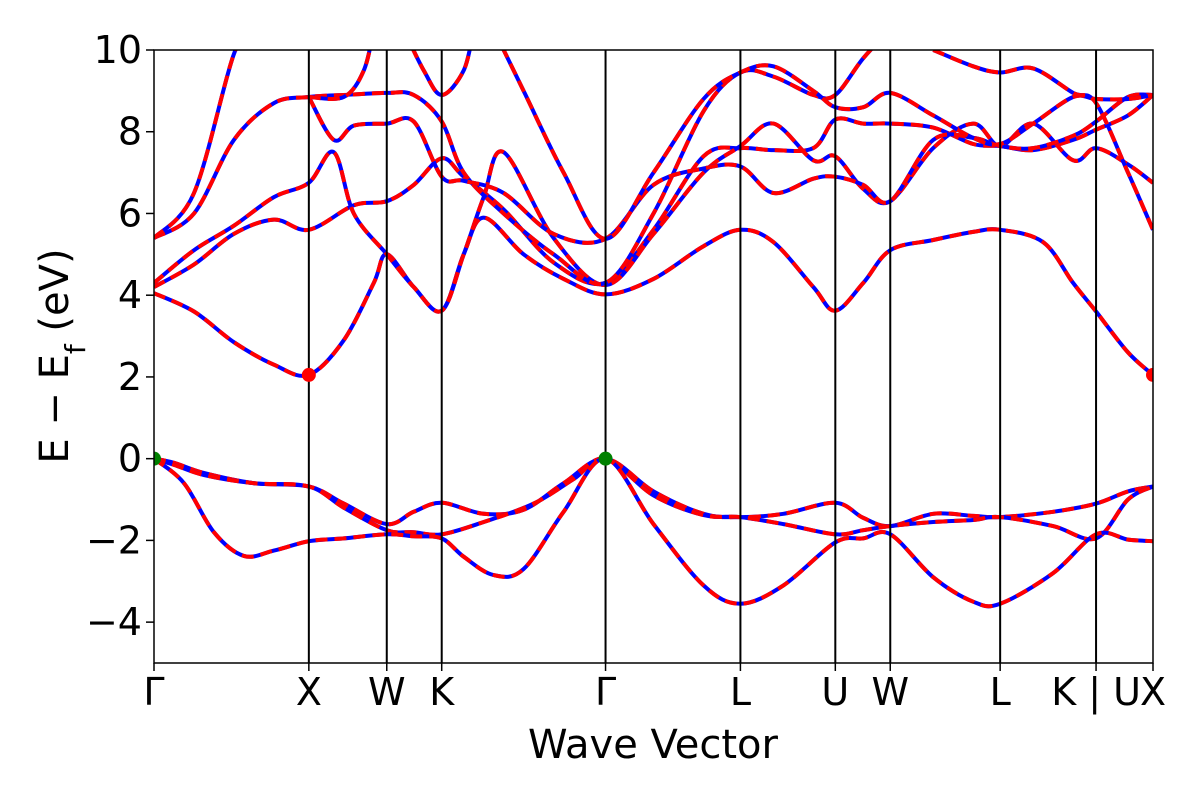 Image resolution: width=1200 pixels, height=800 pixels. What do you see at coordinates (130, 295) in the screenshot?
I see `y-tick-label-4: 4` at bounding box center [130, 295].